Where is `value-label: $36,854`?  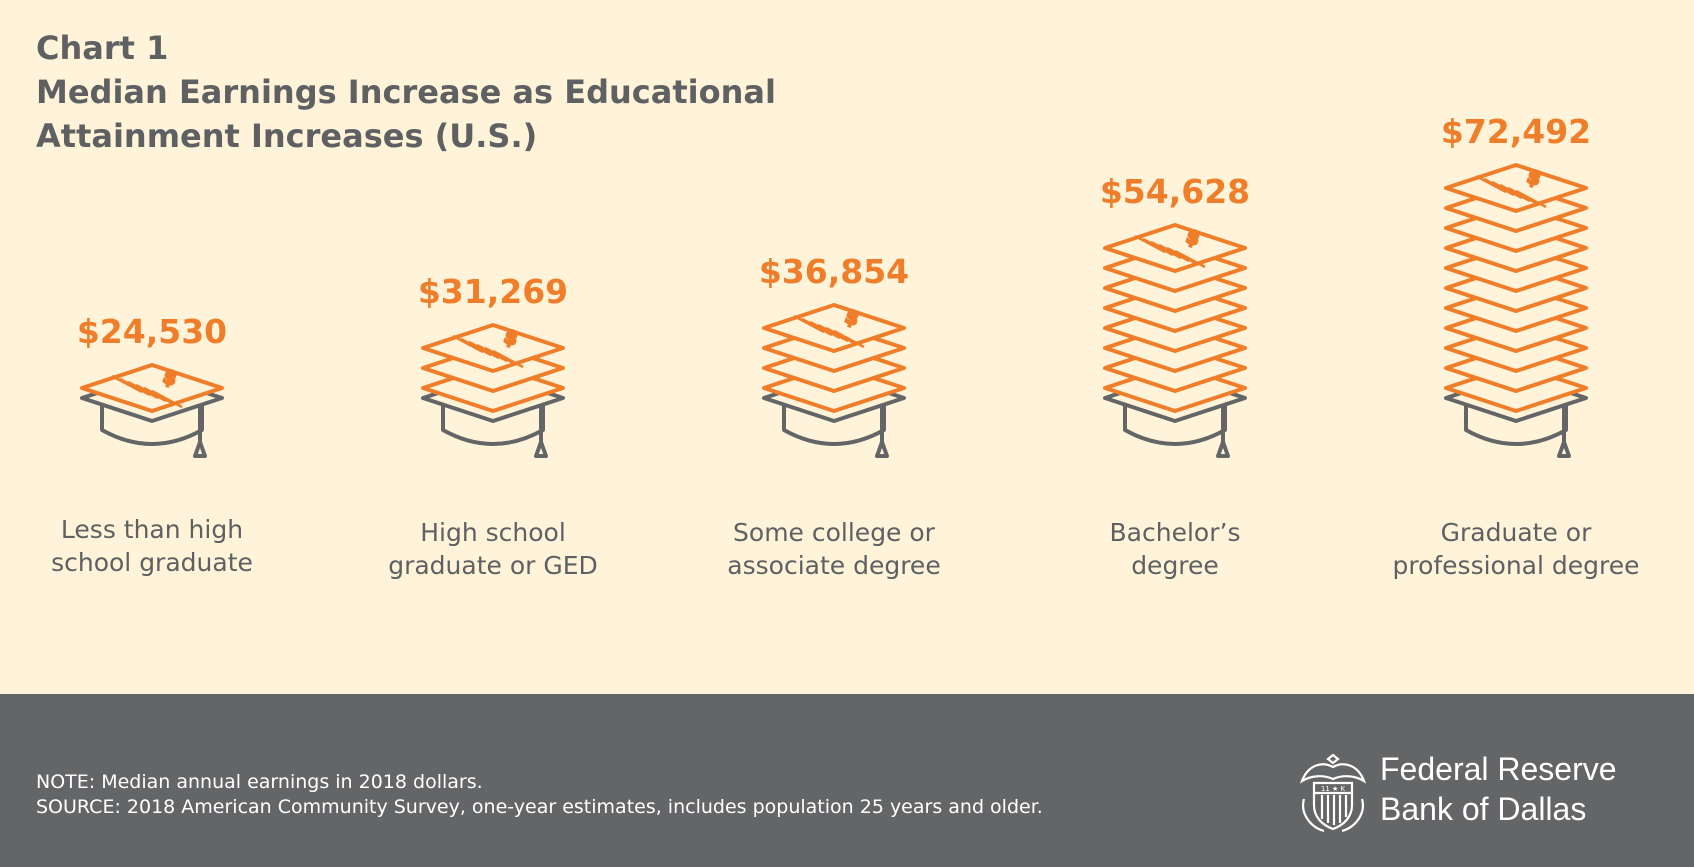
value-label: $36,854 is located at coordinates (834, 271).